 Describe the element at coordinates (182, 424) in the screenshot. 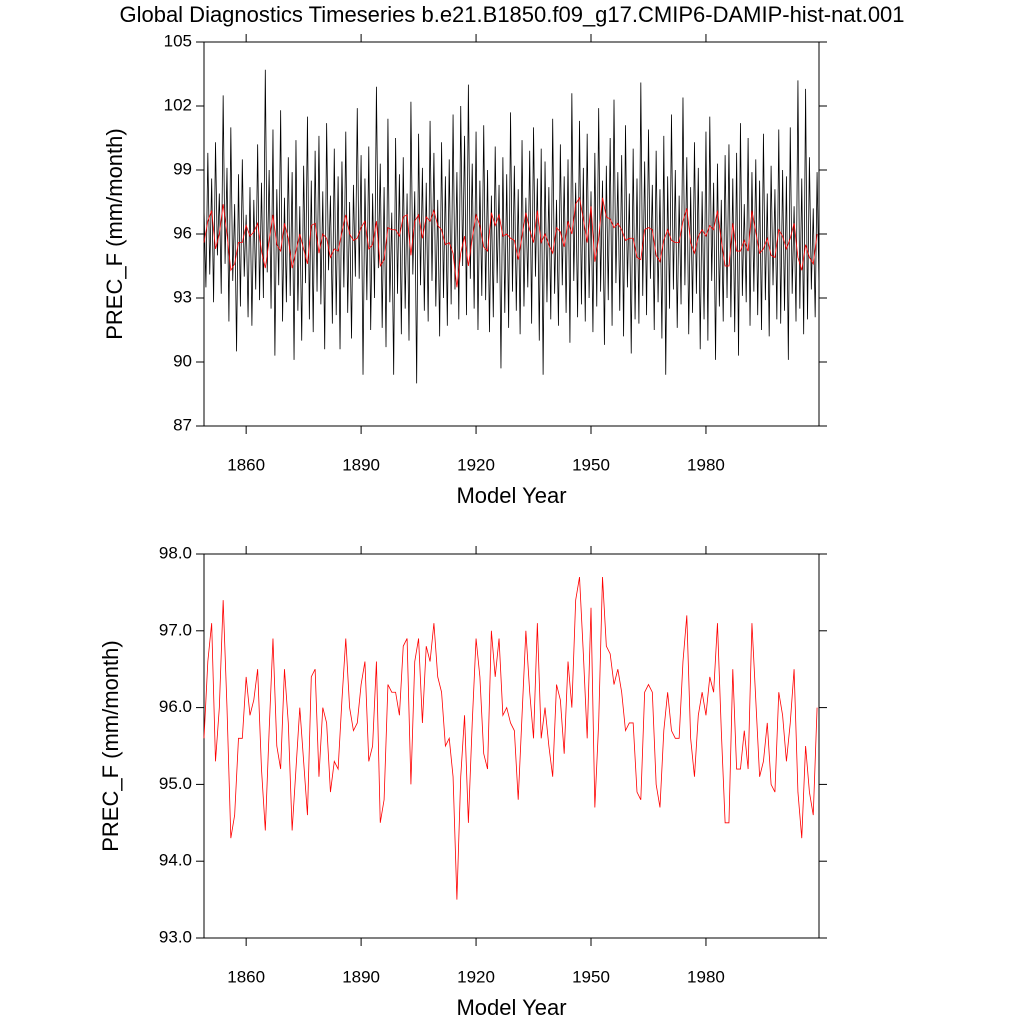

I see `y-tick-label: 87` at that location.